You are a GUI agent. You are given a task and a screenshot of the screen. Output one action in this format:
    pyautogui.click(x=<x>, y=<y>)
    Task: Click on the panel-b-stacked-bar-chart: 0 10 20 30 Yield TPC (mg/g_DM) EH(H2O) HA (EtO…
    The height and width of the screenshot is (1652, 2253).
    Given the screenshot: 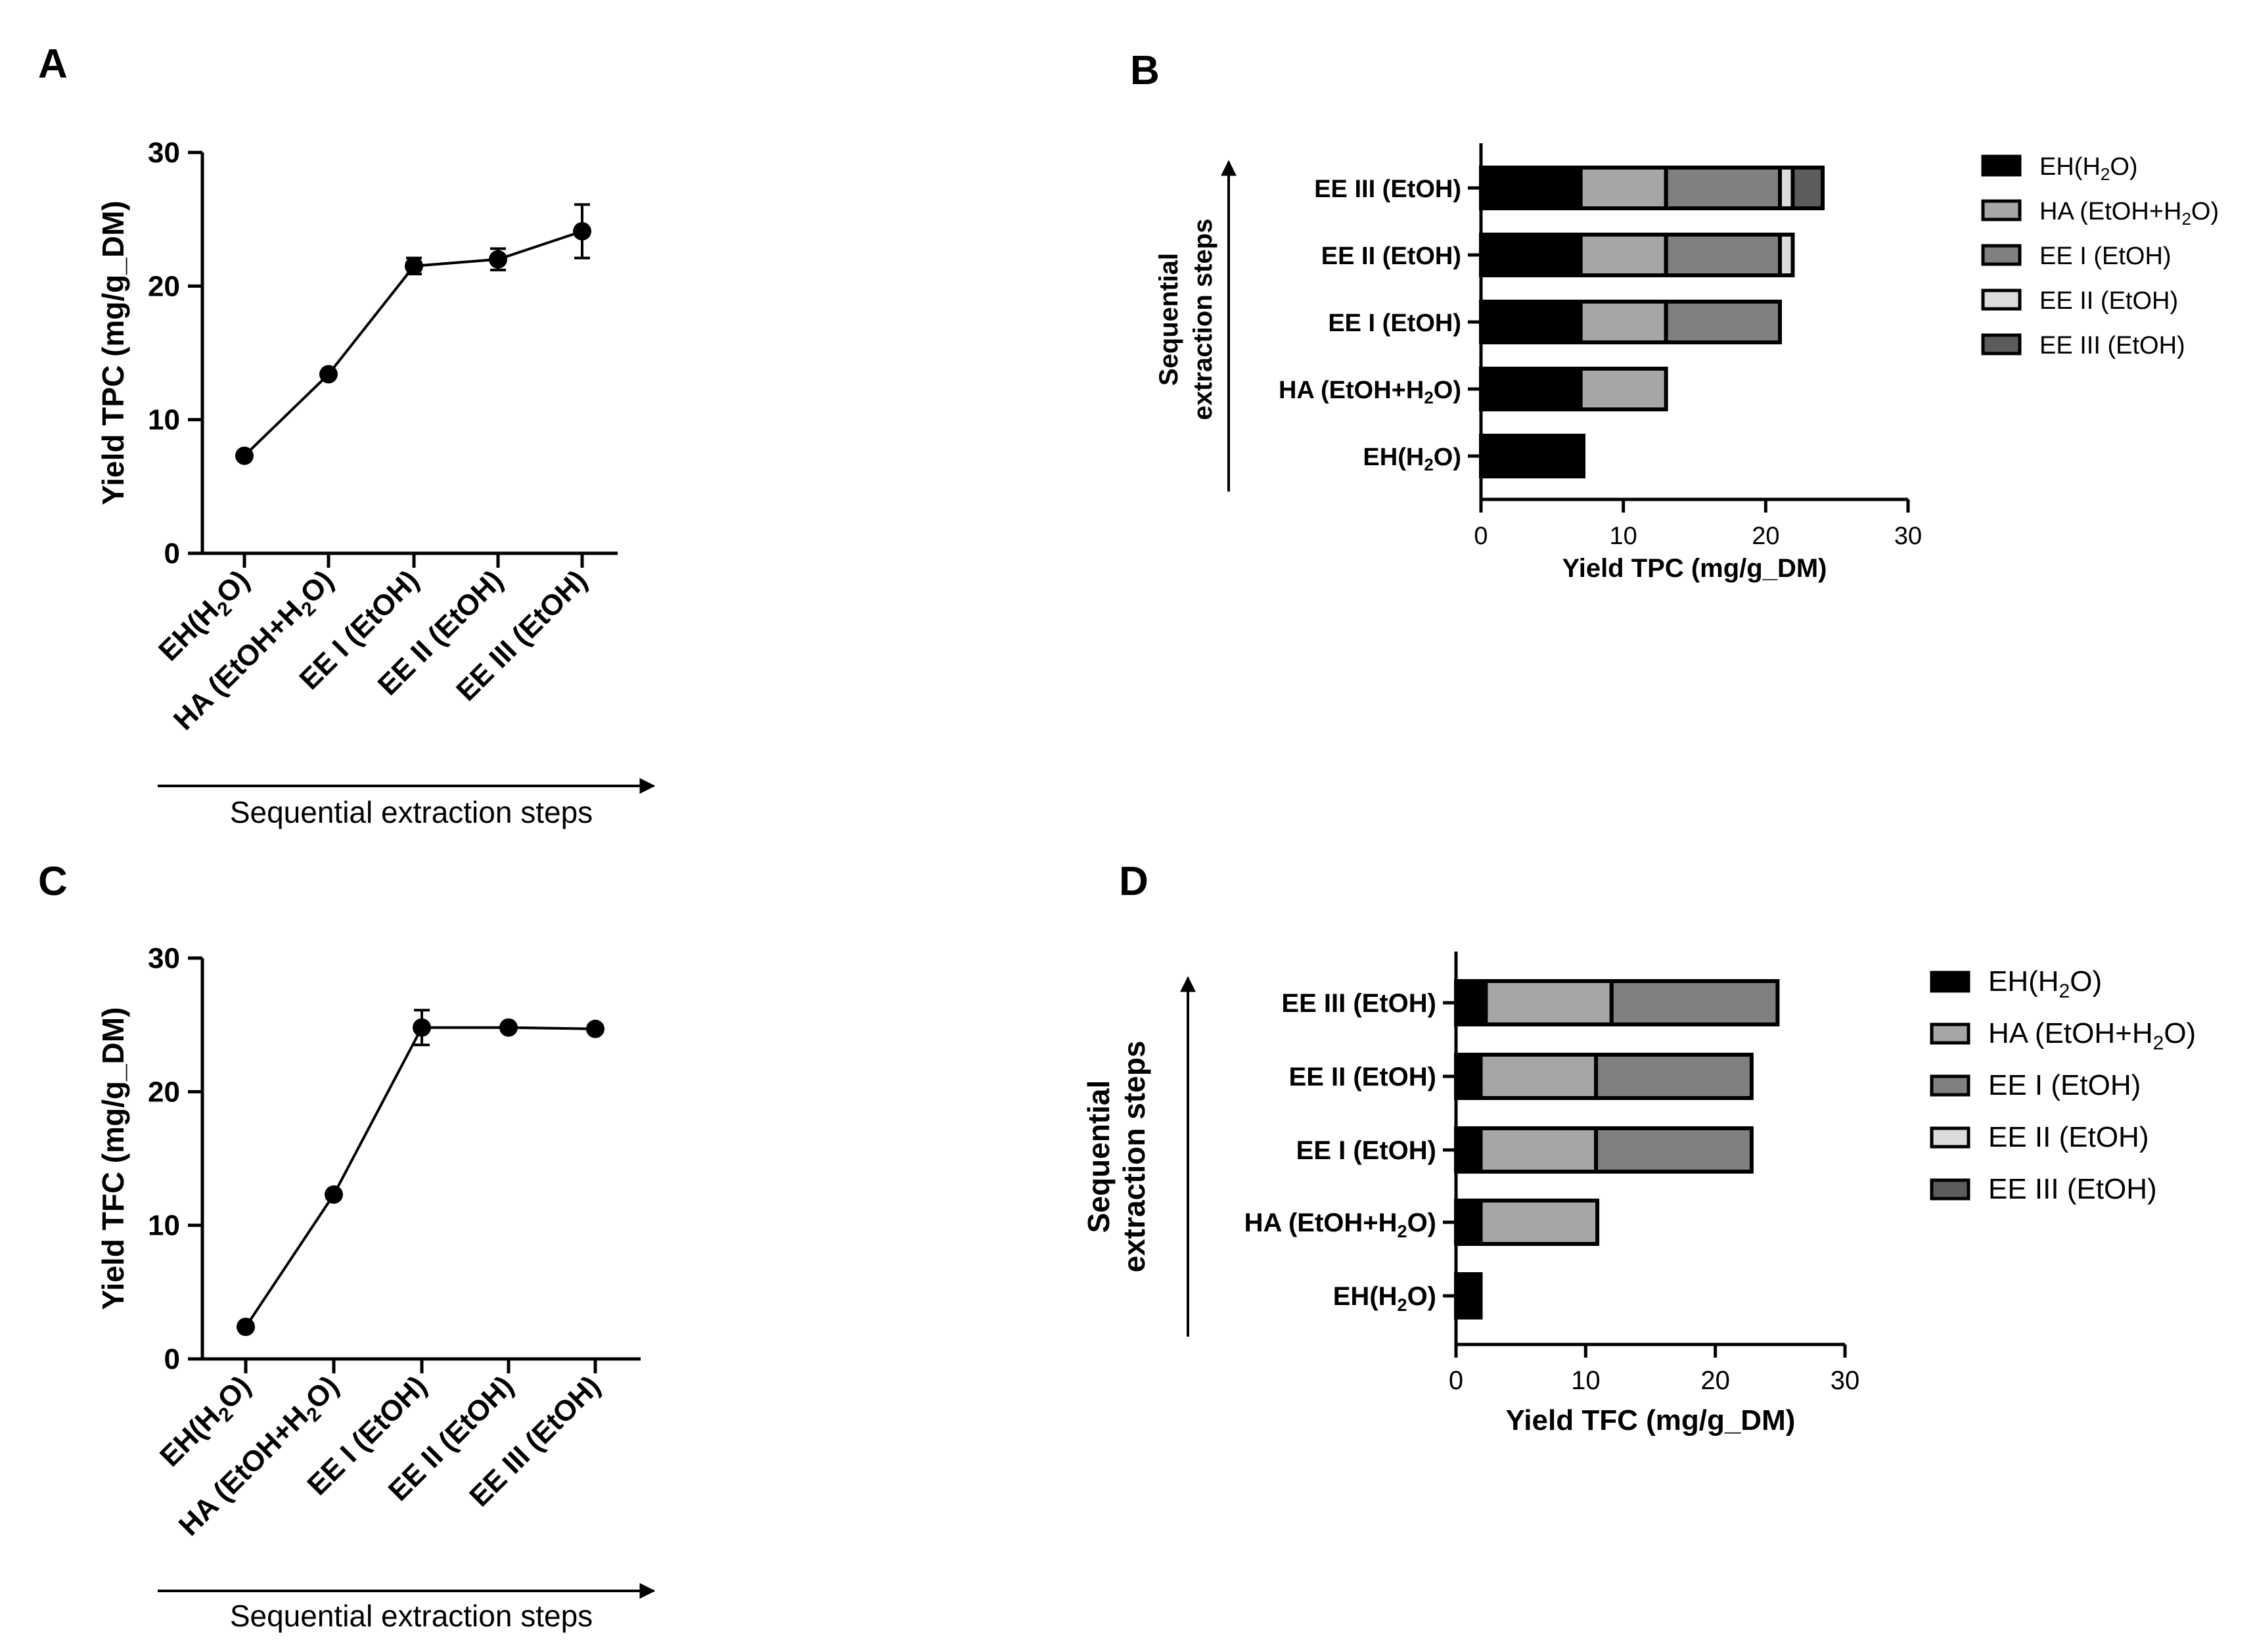 What is the action you would take?
    pyautogui.click(x=1687, y=363)
    